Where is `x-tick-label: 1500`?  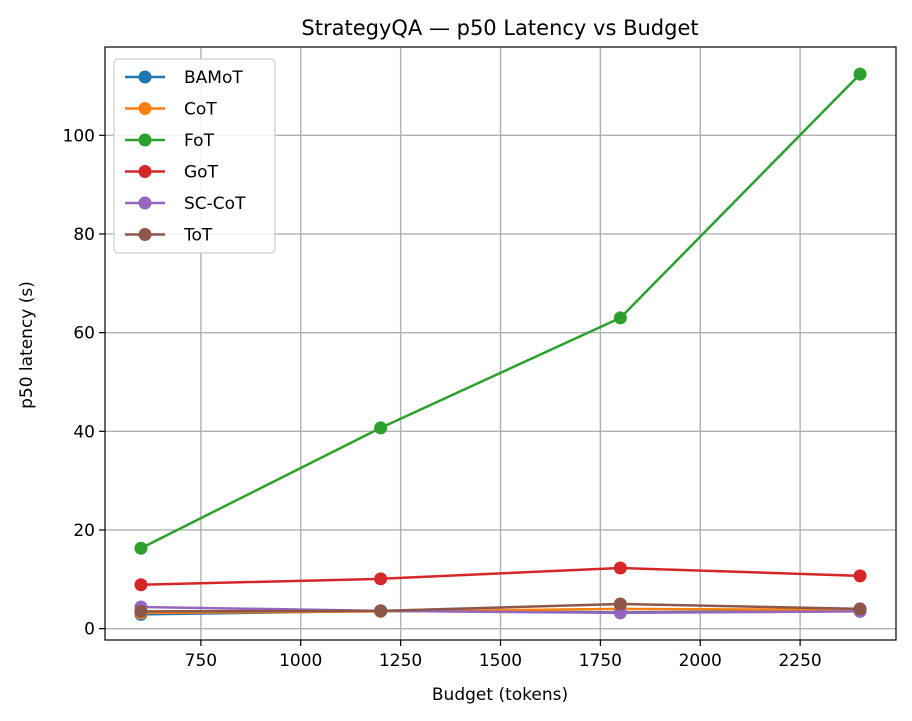 x-tick-label: 1500 is located at coordinates (500, 661).